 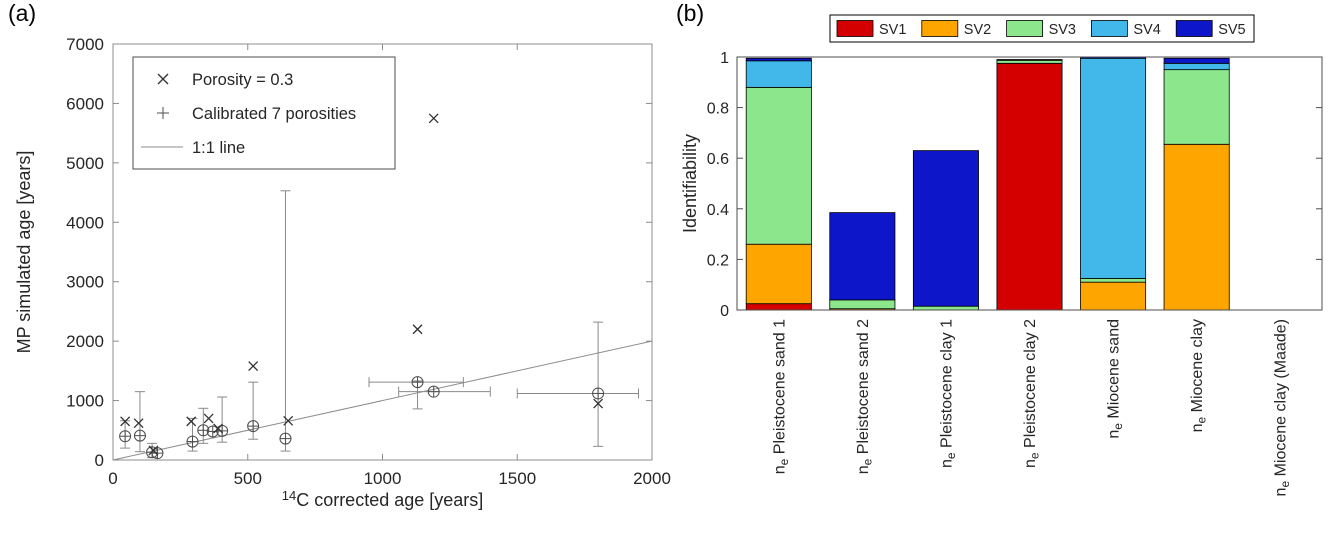 I want to click on x-axis-label: 14C corrected age [years], so click(x=383, y=499).